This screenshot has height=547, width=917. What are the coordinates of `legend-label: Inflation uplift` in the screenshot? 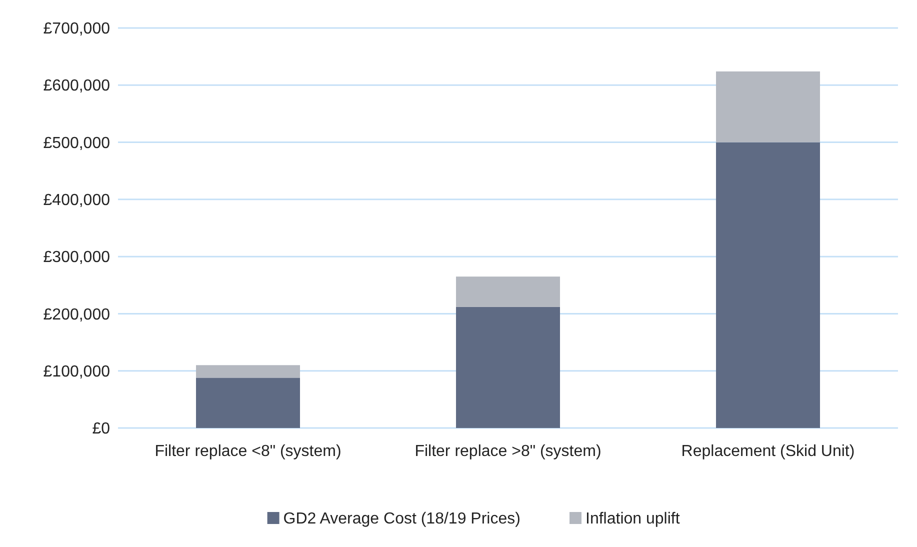 It's located at (633, 519).